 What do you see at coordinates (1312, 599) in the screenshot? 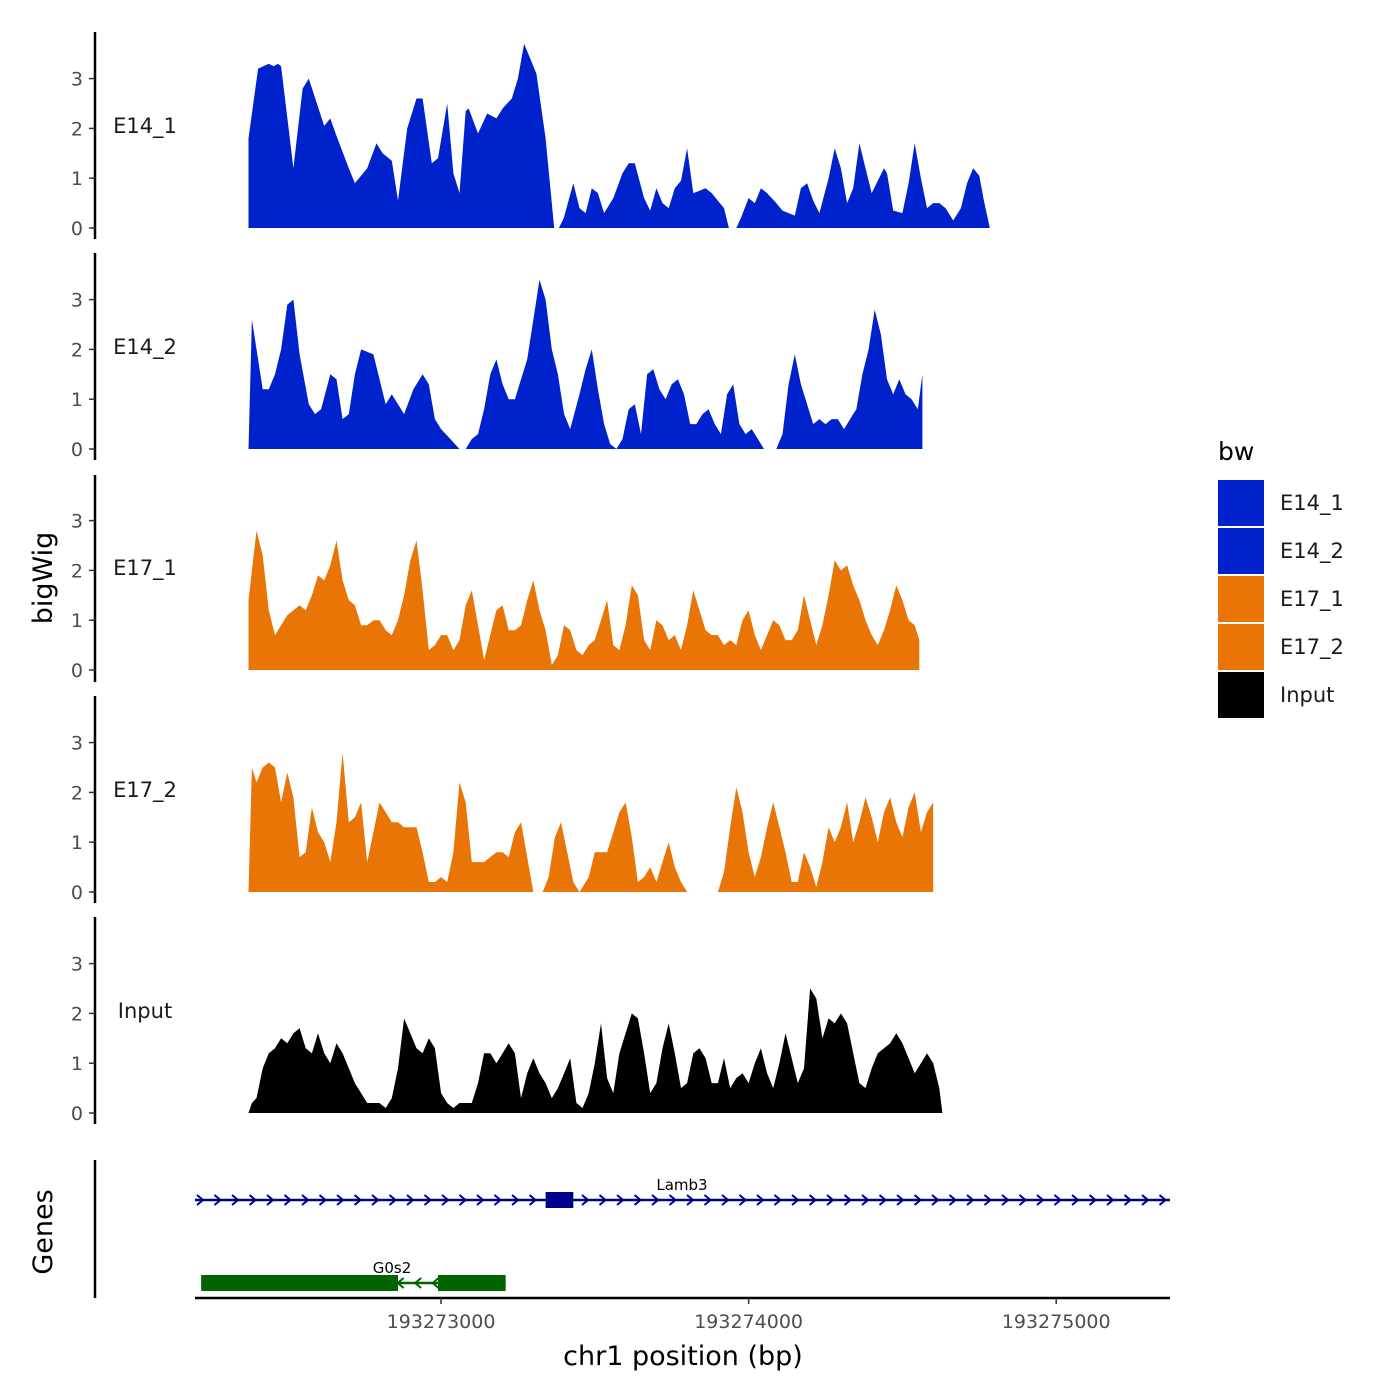
I see `legend-label: E17_1` at bounding box center [1312, 599].